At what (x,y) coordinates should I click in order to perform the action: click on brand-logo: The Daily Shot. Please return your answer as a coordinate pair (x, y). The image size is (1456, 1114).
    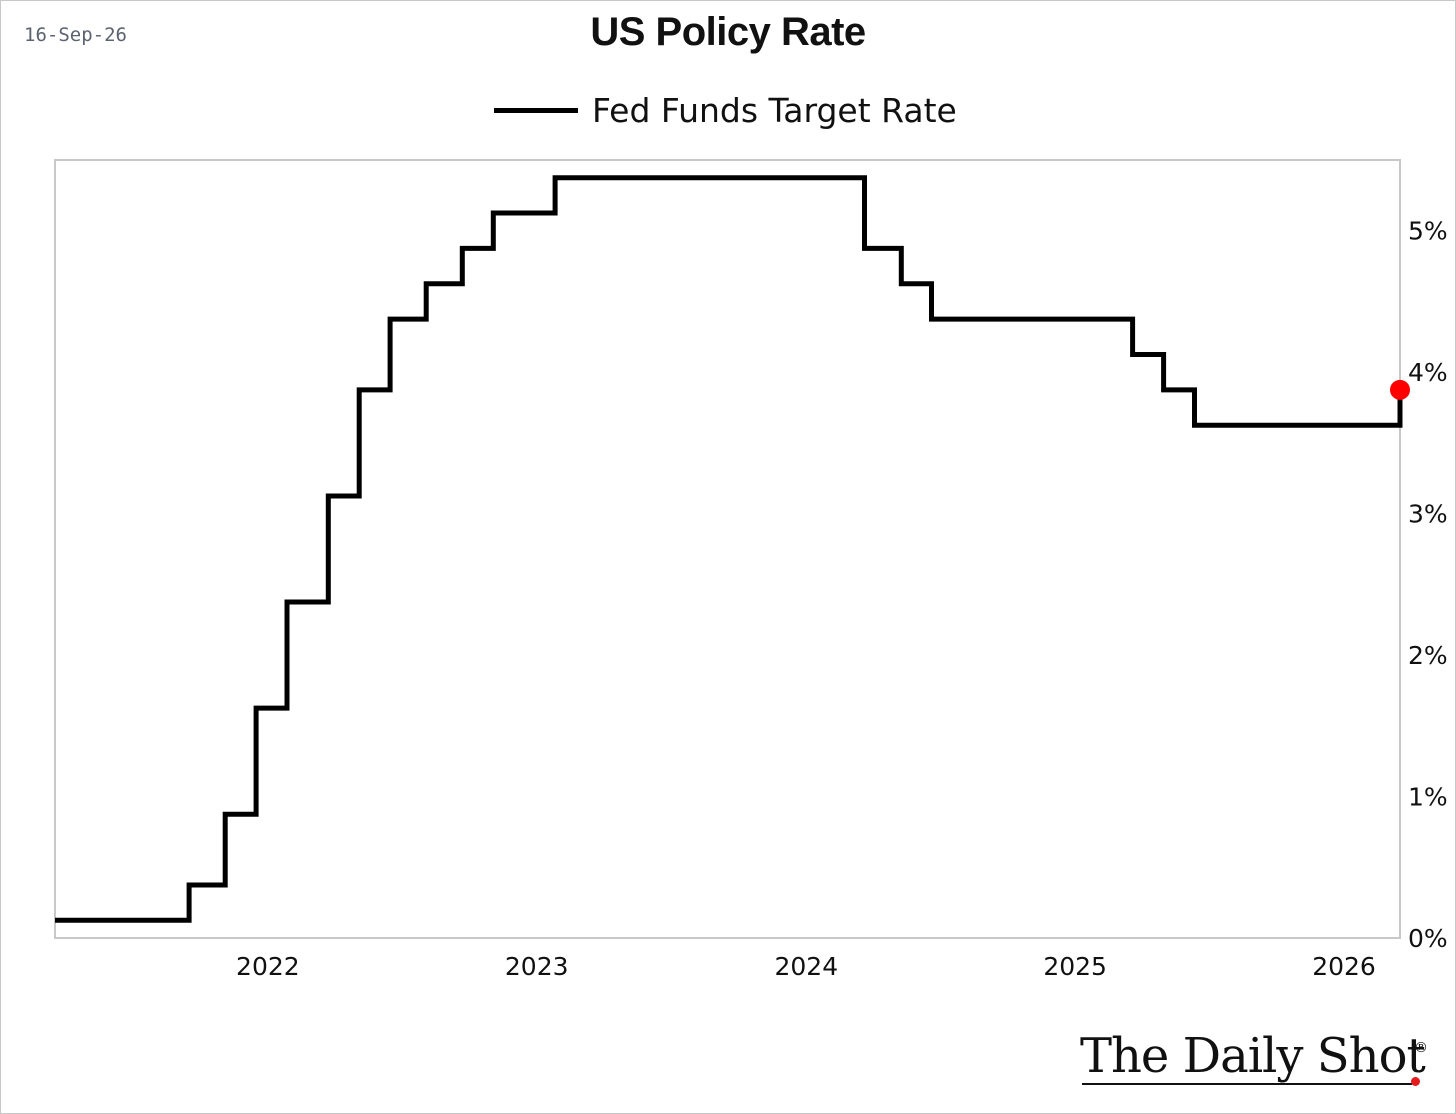
    Looking at the image, I should click on (1253, 1056).